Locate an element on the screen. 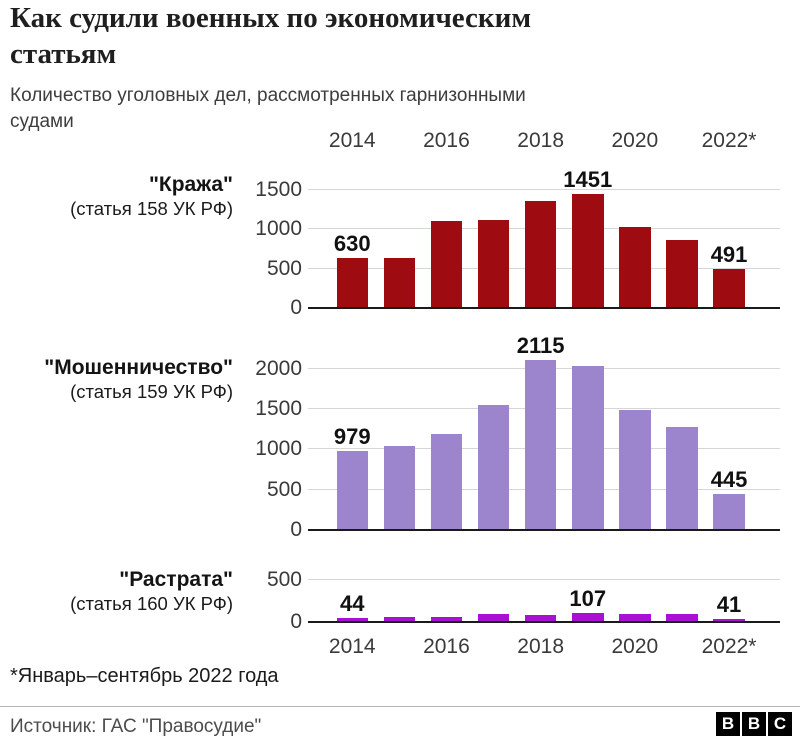 The image size is (800, 744). value-label-41: 41 is located at coordinates (729, 604).